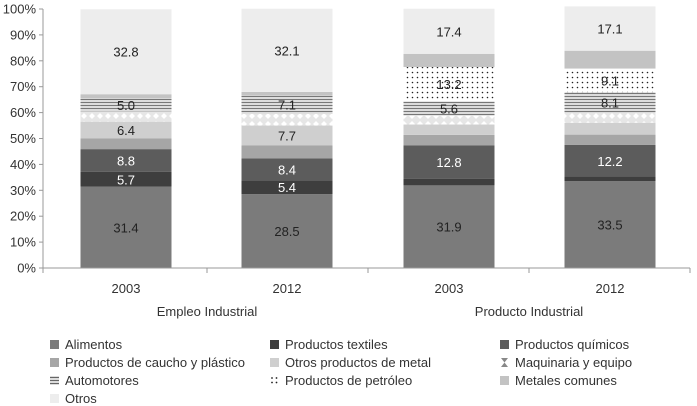  Describe the element at coordinates (350, 362) in the screenshot. I see `legend-item: Otros productos de metal` at that location.